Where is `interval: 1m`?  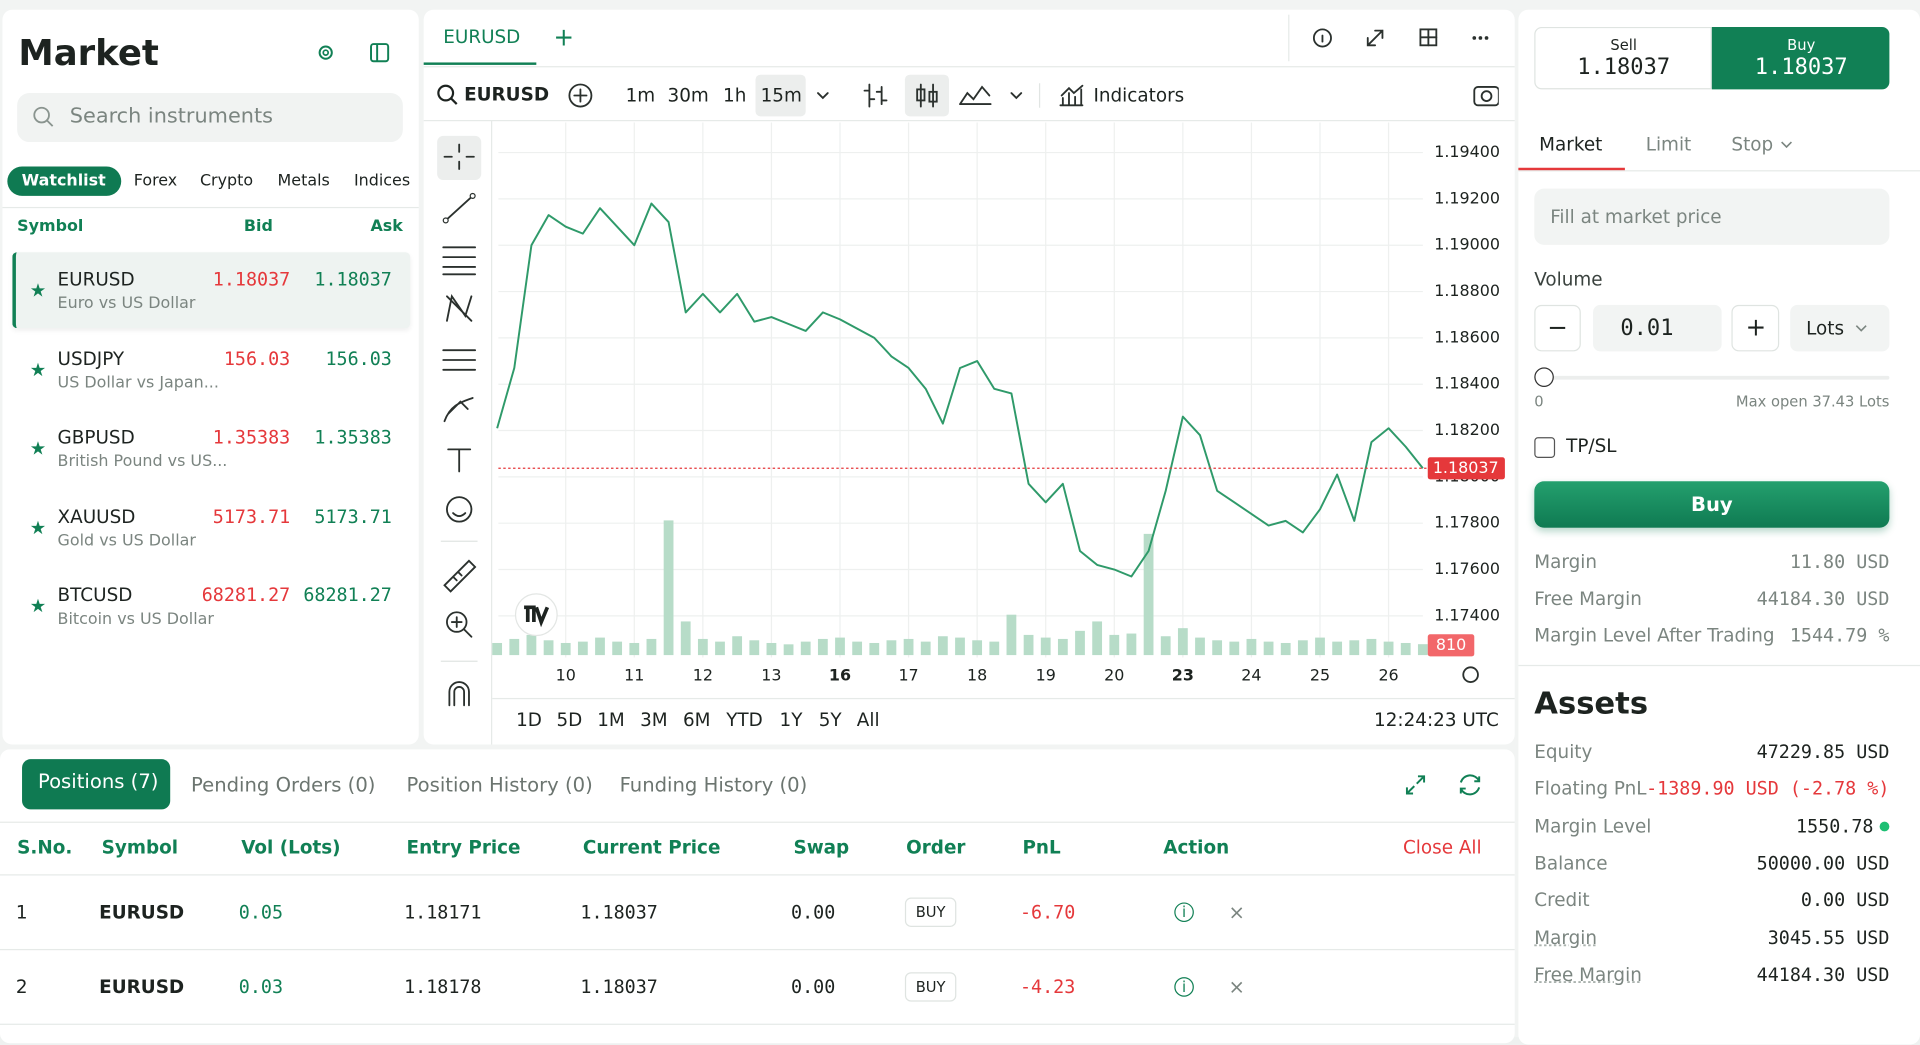 interval: 1m is located at coordinates (640, 95).